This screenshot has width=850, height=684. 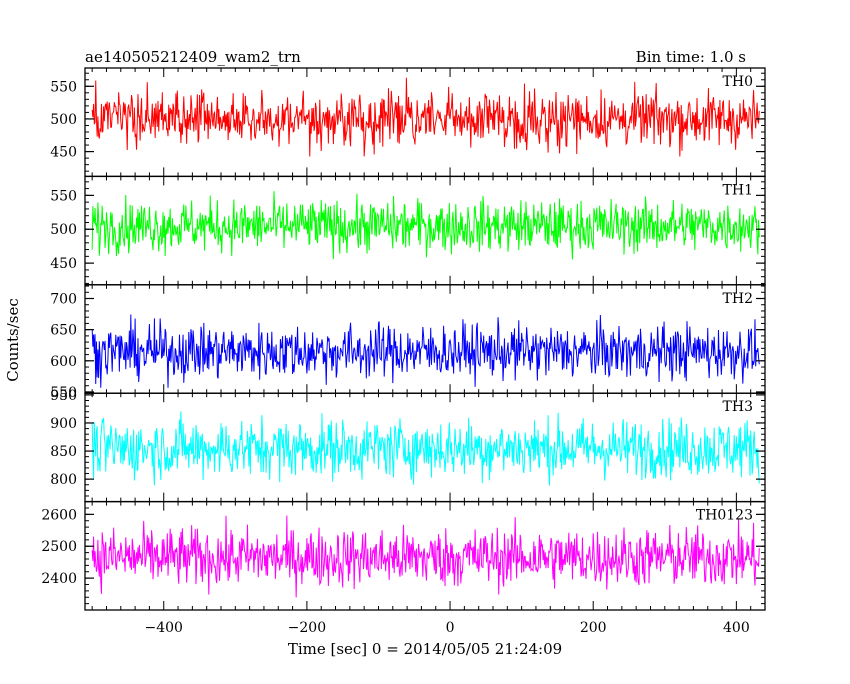 I want to click on y-tick-label: 2500, so click(x=59, y=547).